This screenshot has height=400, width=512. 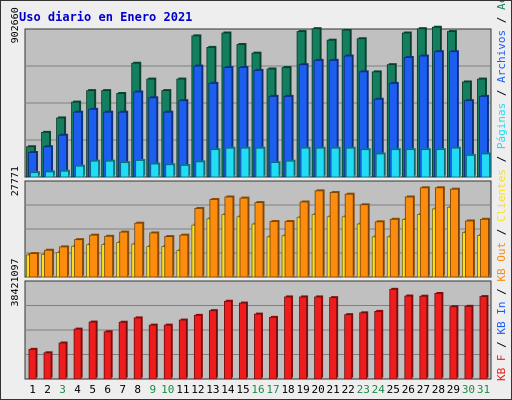 I want to click on chart-title: Uso diario en Enero 2021, so click(x=105, y=17).